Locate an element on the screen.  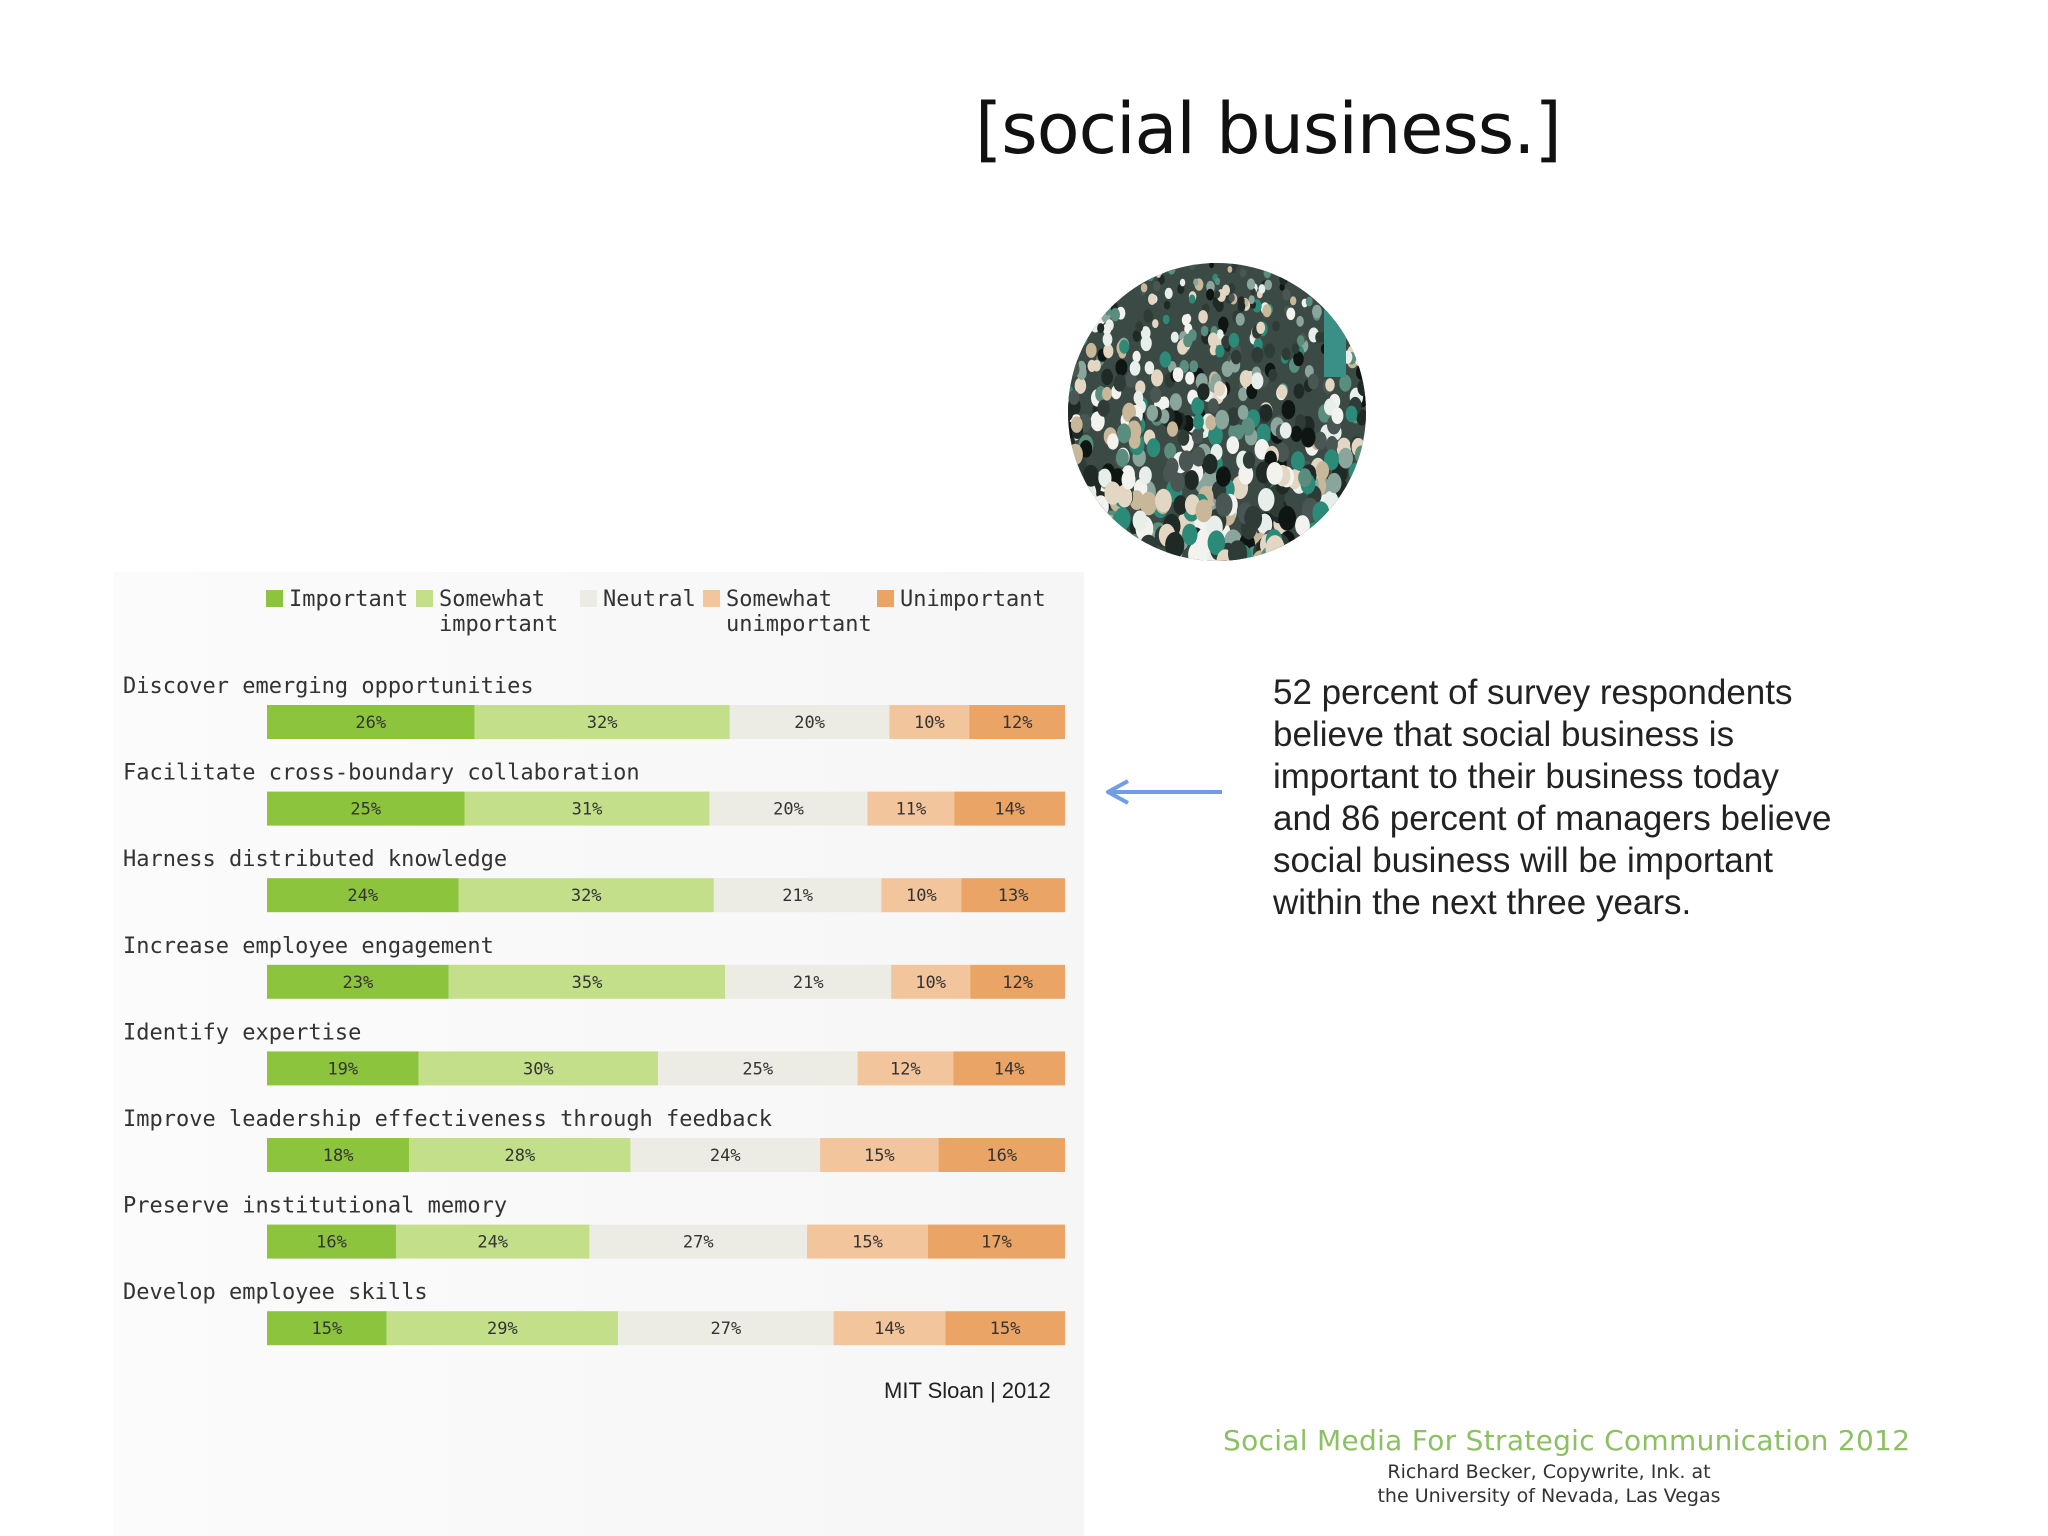
bar-value-label-6-5: 16% is located at coordinates (1001, 1156).